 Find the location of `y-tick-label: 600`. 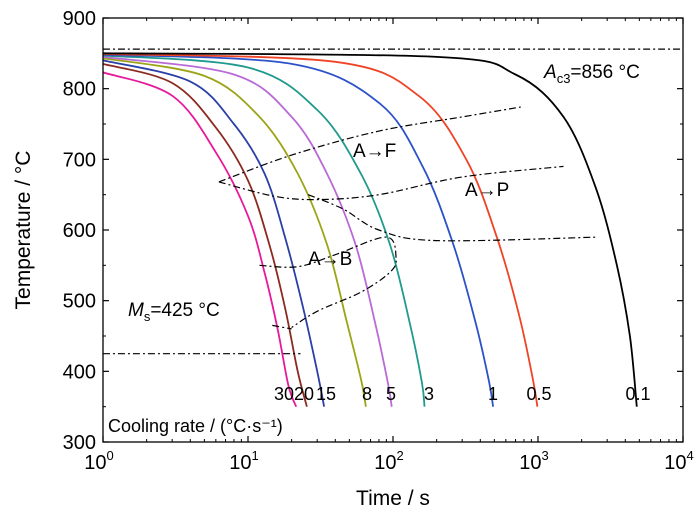

y-tick-label: 600 is located at coordinates (79, 231).